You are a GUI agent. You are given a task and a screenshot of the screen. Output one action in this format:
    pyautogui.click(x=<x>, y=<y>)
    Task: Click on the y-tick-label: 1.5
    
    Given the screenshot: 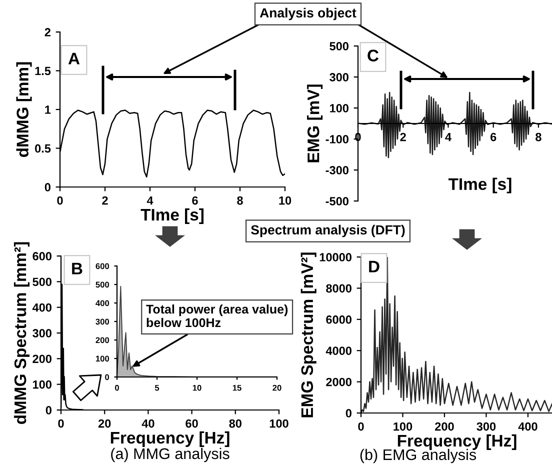 What is the action you would take?
    pyautogui.click(x=43, y=71)
    